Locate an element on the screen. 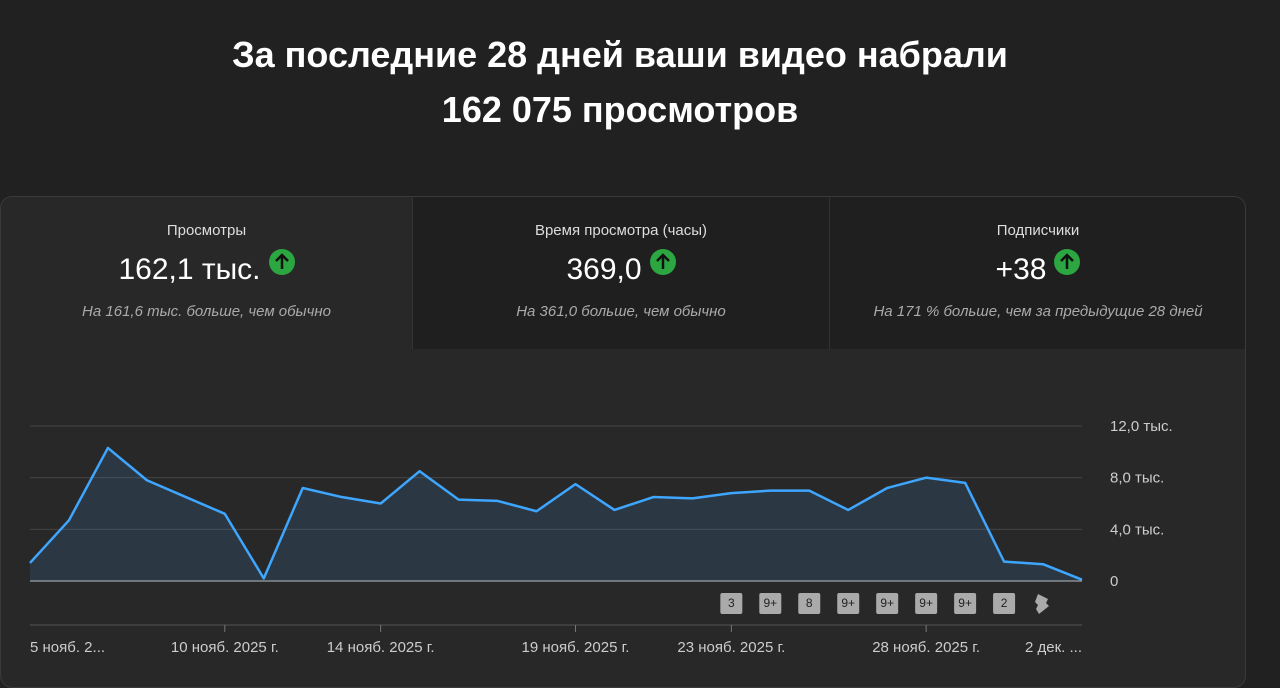  card-value: +38 is located at coordinates (1021, 269).